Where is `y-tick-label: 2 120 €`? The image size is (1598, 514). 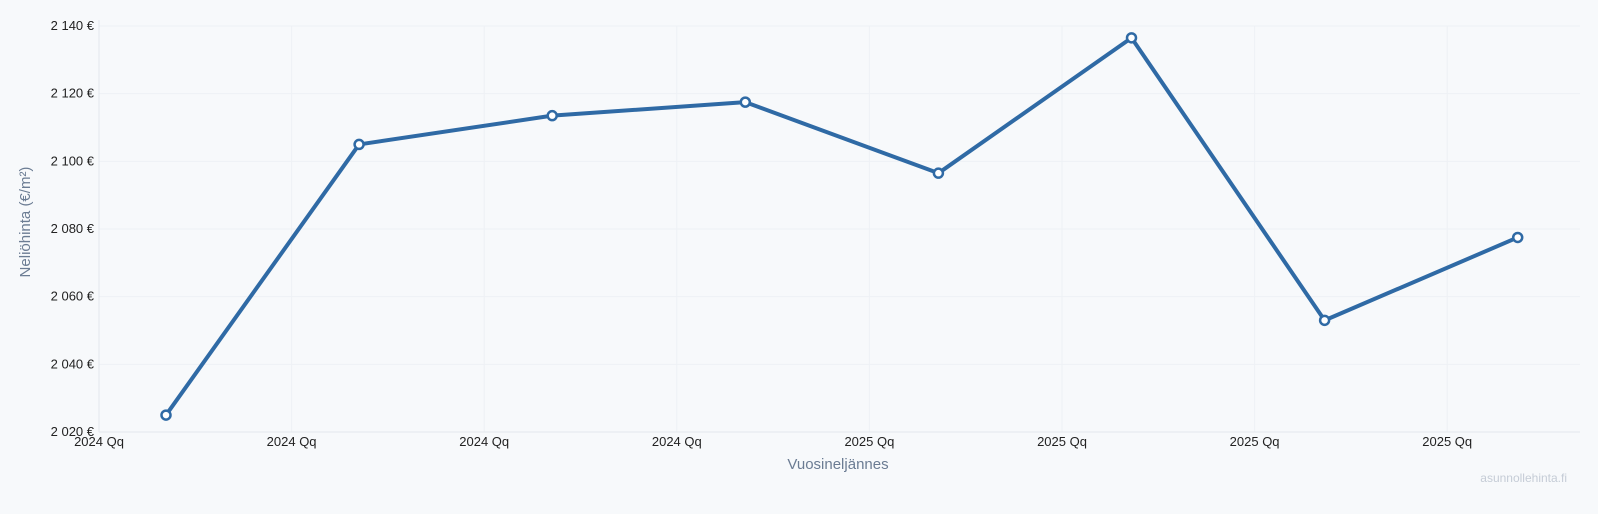
y-tick-label: 2 120 € is located at coordinates (73, 93).